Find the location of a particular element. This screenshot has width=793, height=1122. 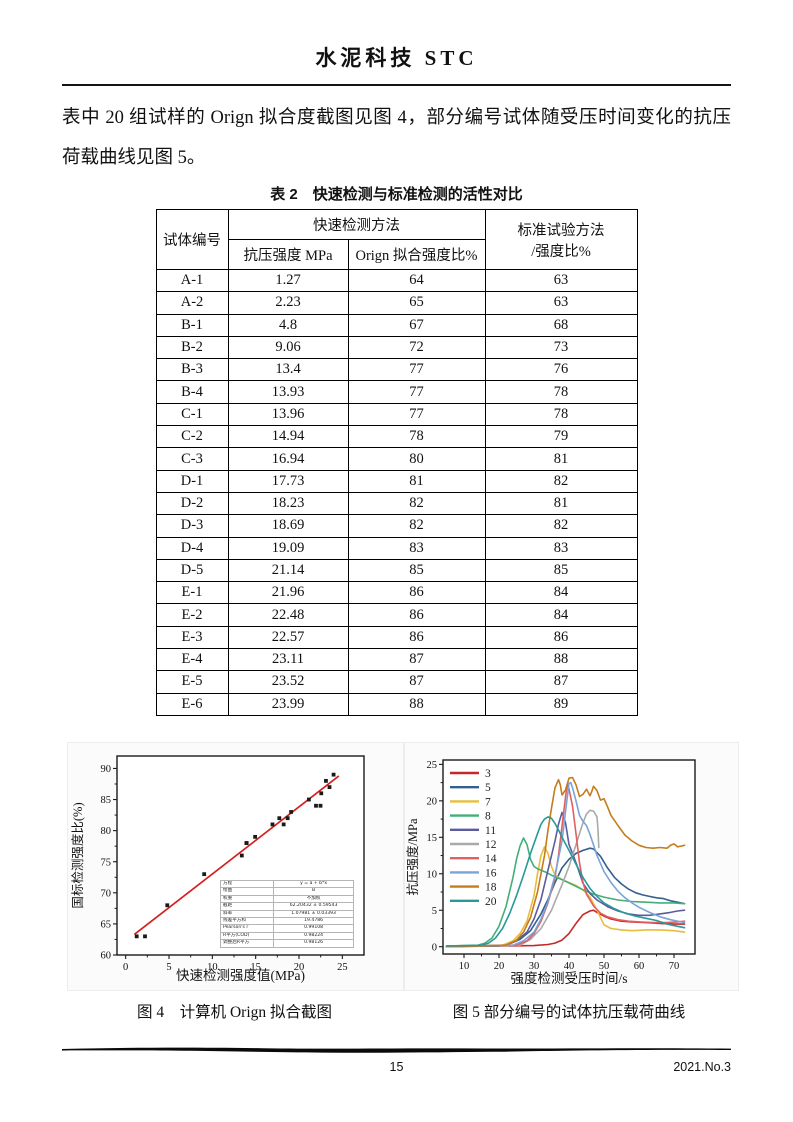

table-cell: C-1 is located at coordinates (192, 414).